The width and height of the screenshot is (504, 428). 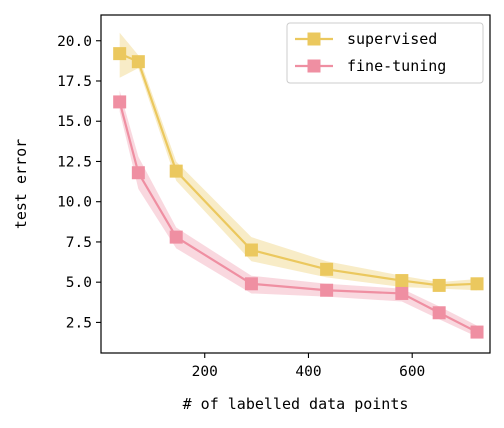 I want to click on legend-label-supervised: supervised, so click(x=392, y=39).